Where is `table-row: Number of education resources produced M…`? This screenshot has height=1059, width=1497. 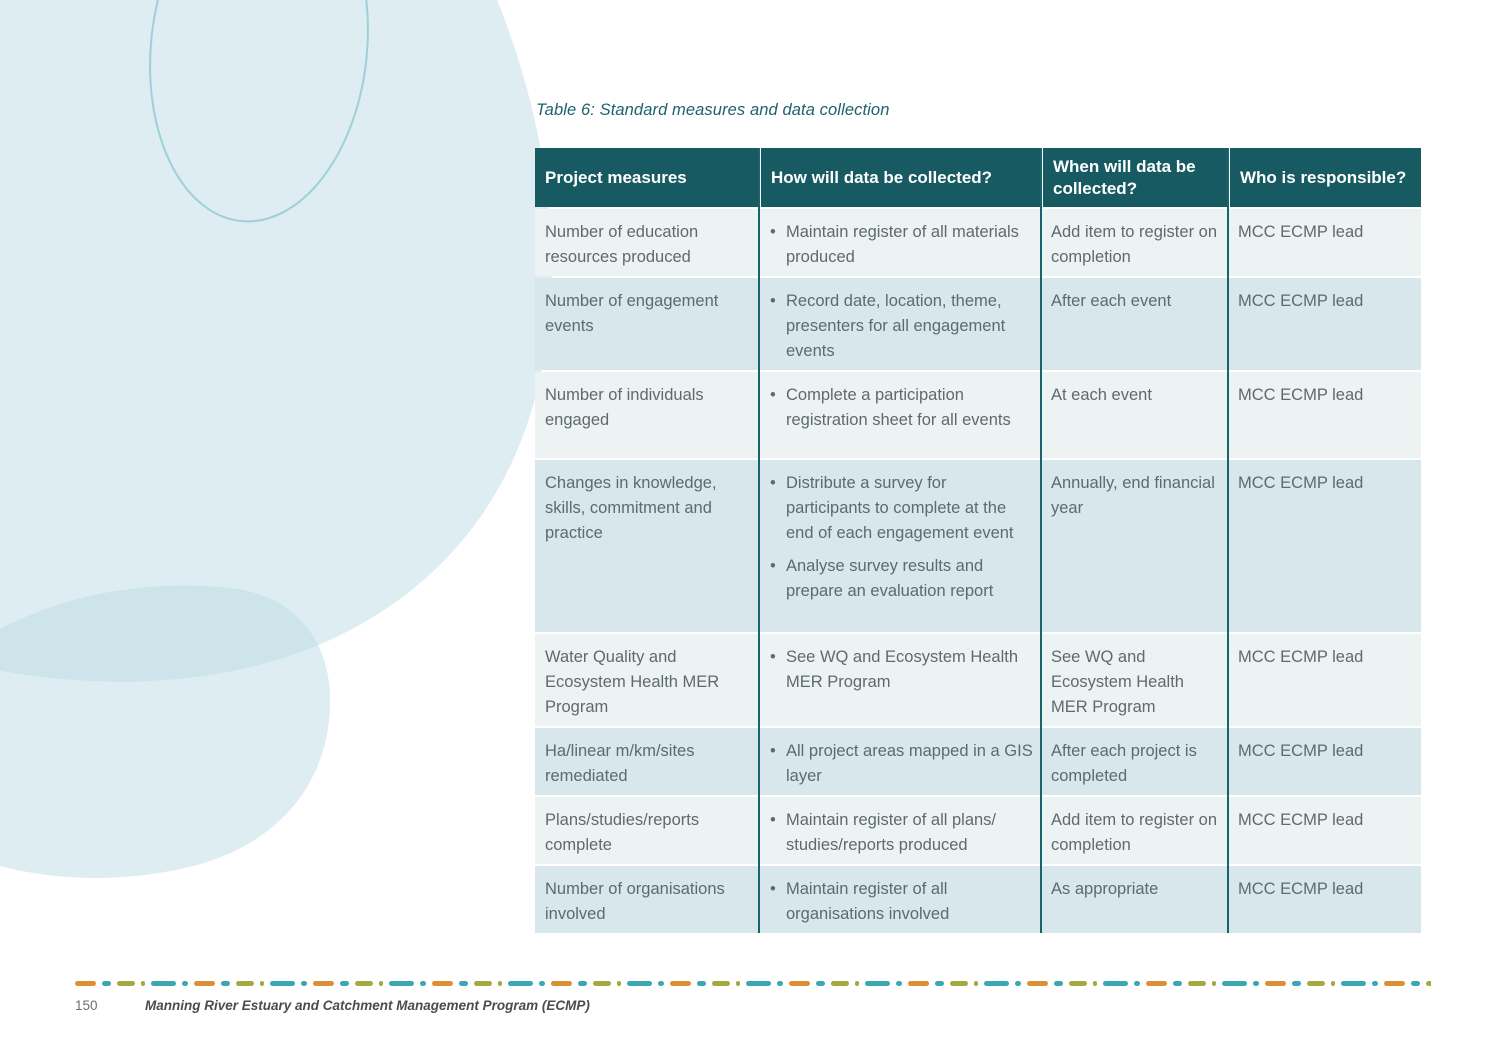 table-row: Number of education resources produced M… is located at coordinates (978, 242).